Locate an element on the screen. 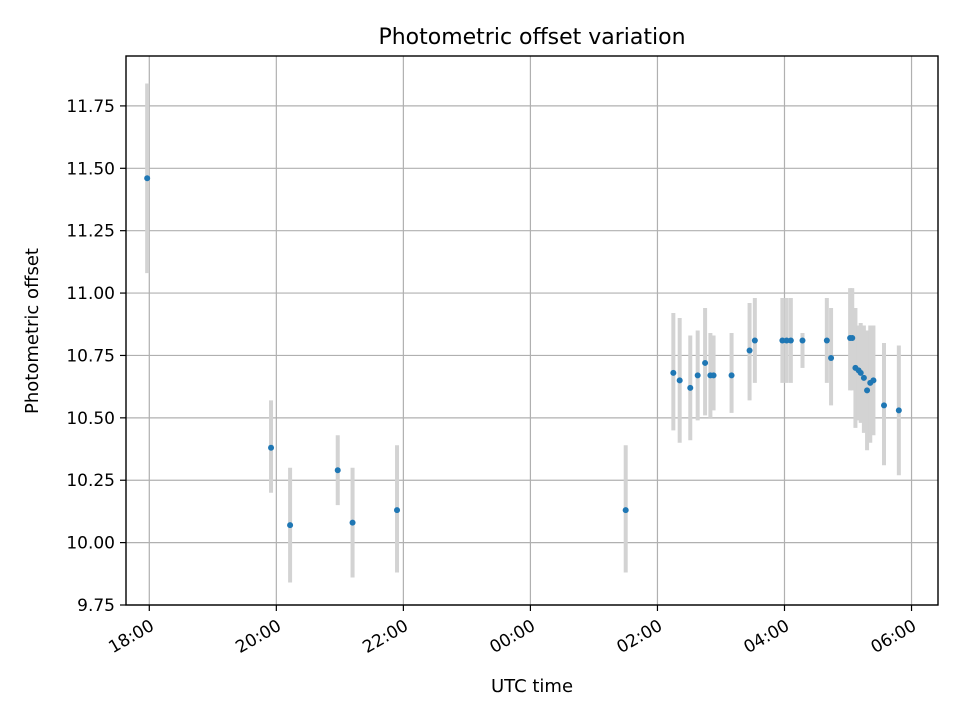 This screenshot has height=724, width=960. y-tick-label: 11.75 is located at coordinates (90, 107).